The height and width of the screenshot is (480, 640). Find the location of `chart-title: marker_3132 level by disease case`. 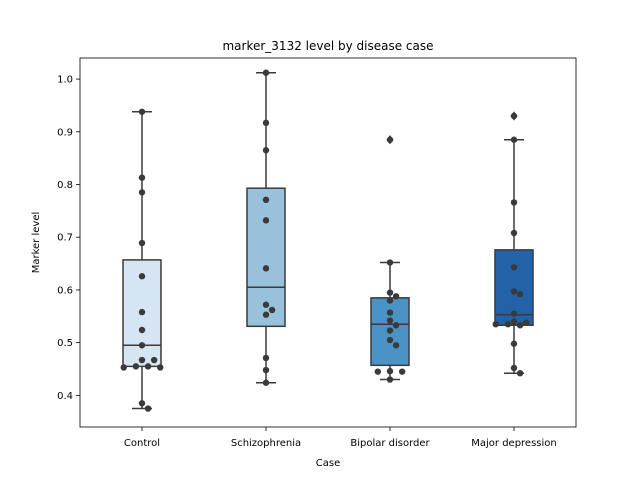

chart-title: marker_3132 level by disease case is located at coordinates (327, 46).